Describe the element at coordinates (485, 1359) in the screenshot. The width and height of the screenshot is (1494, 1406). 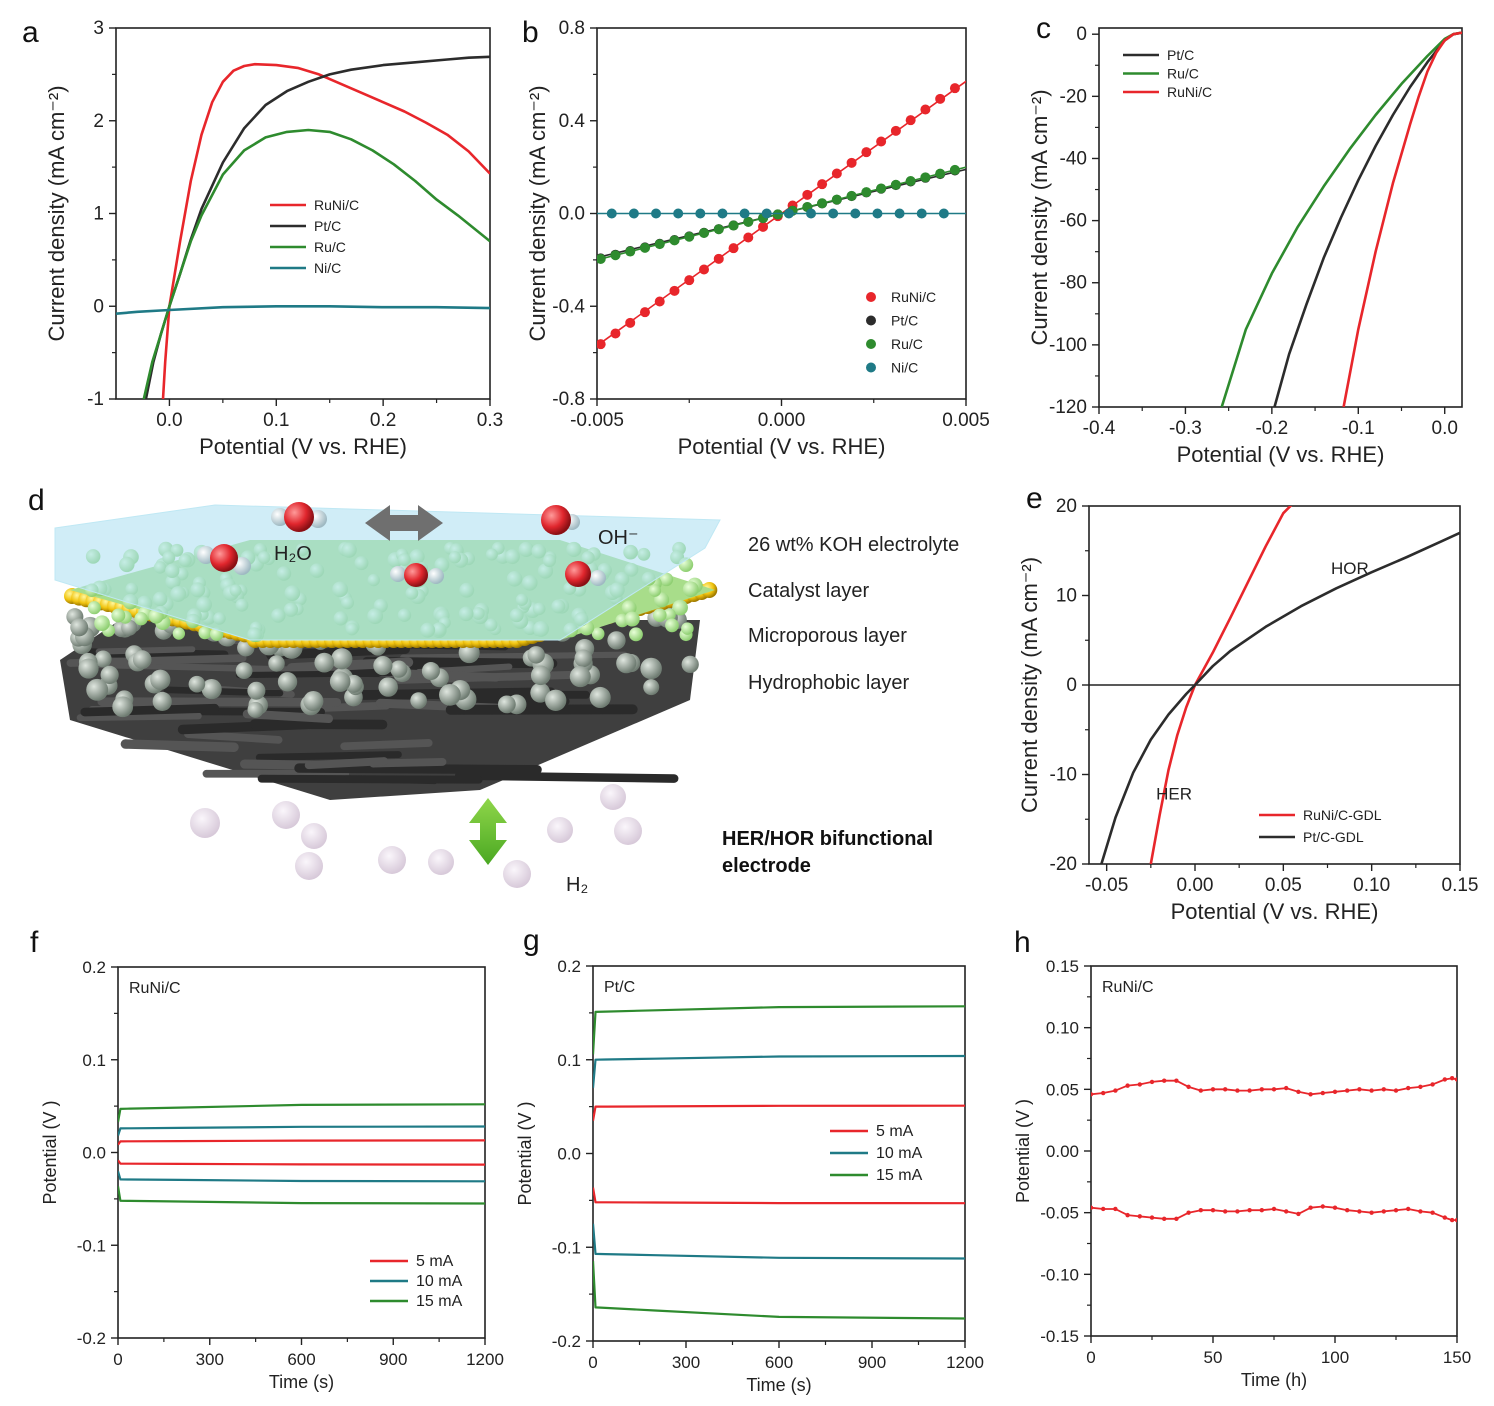
I see `x-tick-label: 1200` at that location.